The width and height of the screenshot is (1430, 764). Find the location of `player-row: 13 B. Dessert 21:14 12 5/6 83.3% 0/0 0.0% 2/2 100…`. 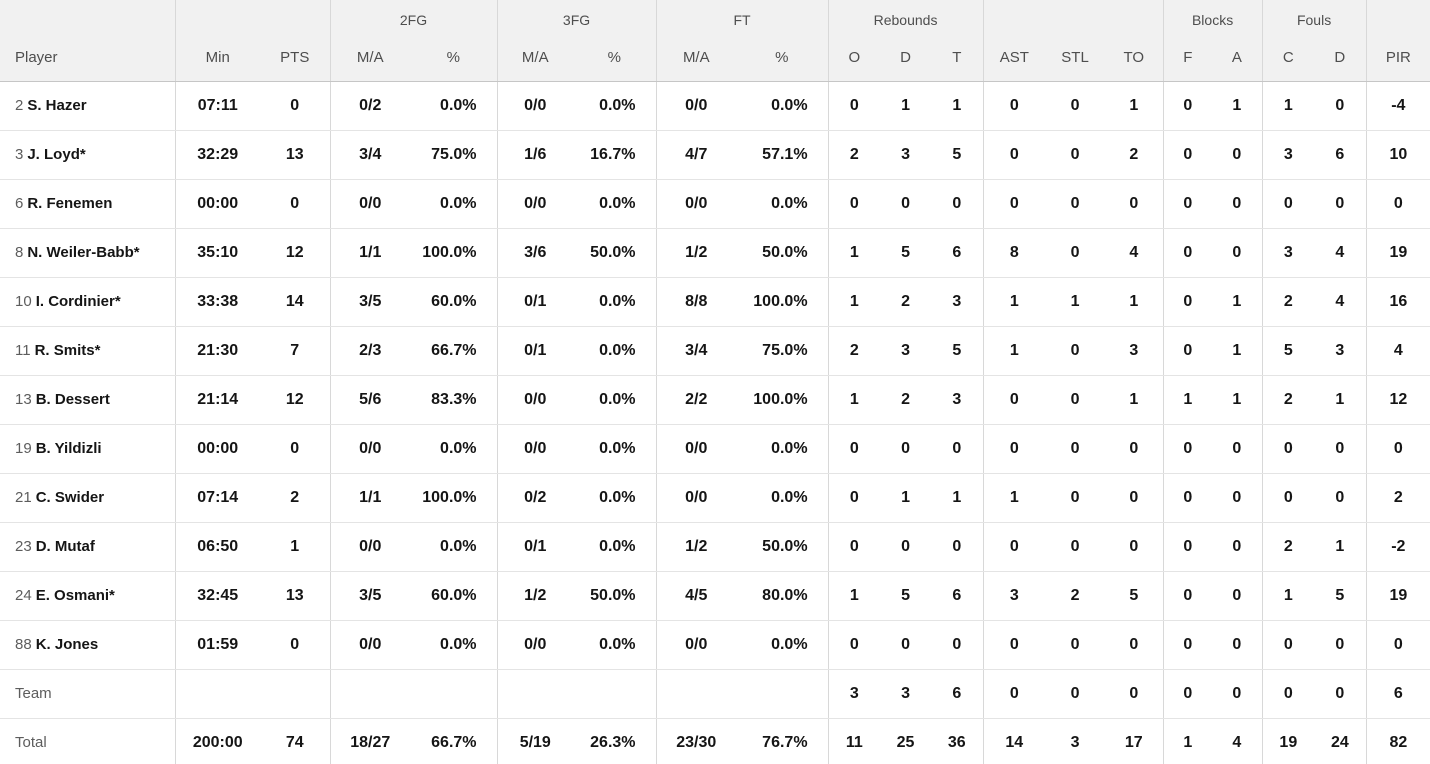

player-row: 13 B. Dessert 21:14 12 5/6 83.3% 0/0 0.0% 2/2 100… is located at coordinates (715, 400).